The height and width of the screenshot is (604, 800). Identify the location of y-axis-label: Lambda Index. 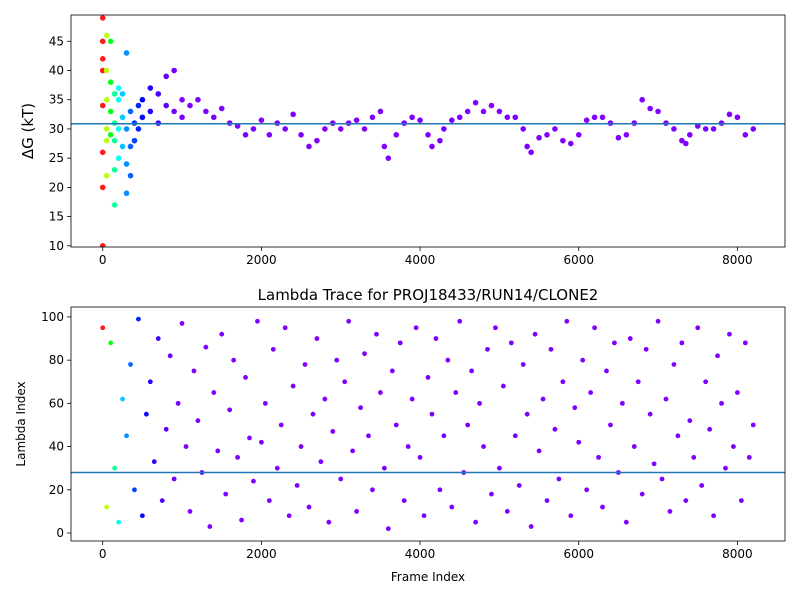
(21, 423).